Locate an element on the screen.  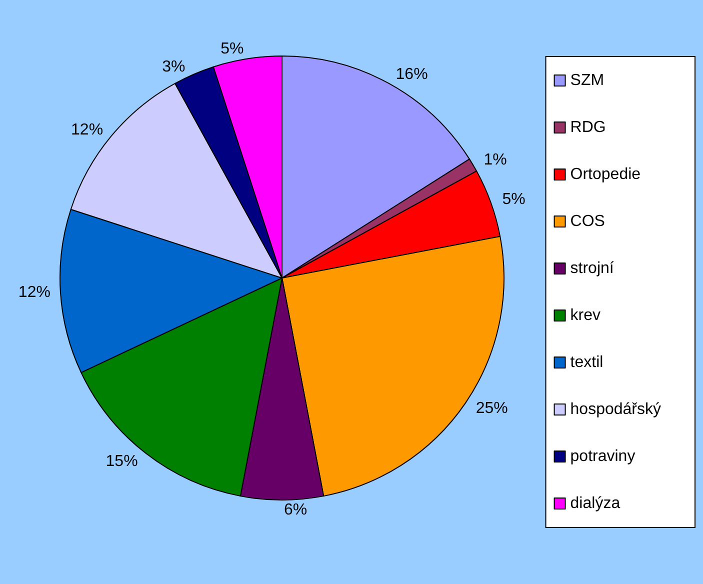
data-label: 3% is located at coordinates (174, 67).